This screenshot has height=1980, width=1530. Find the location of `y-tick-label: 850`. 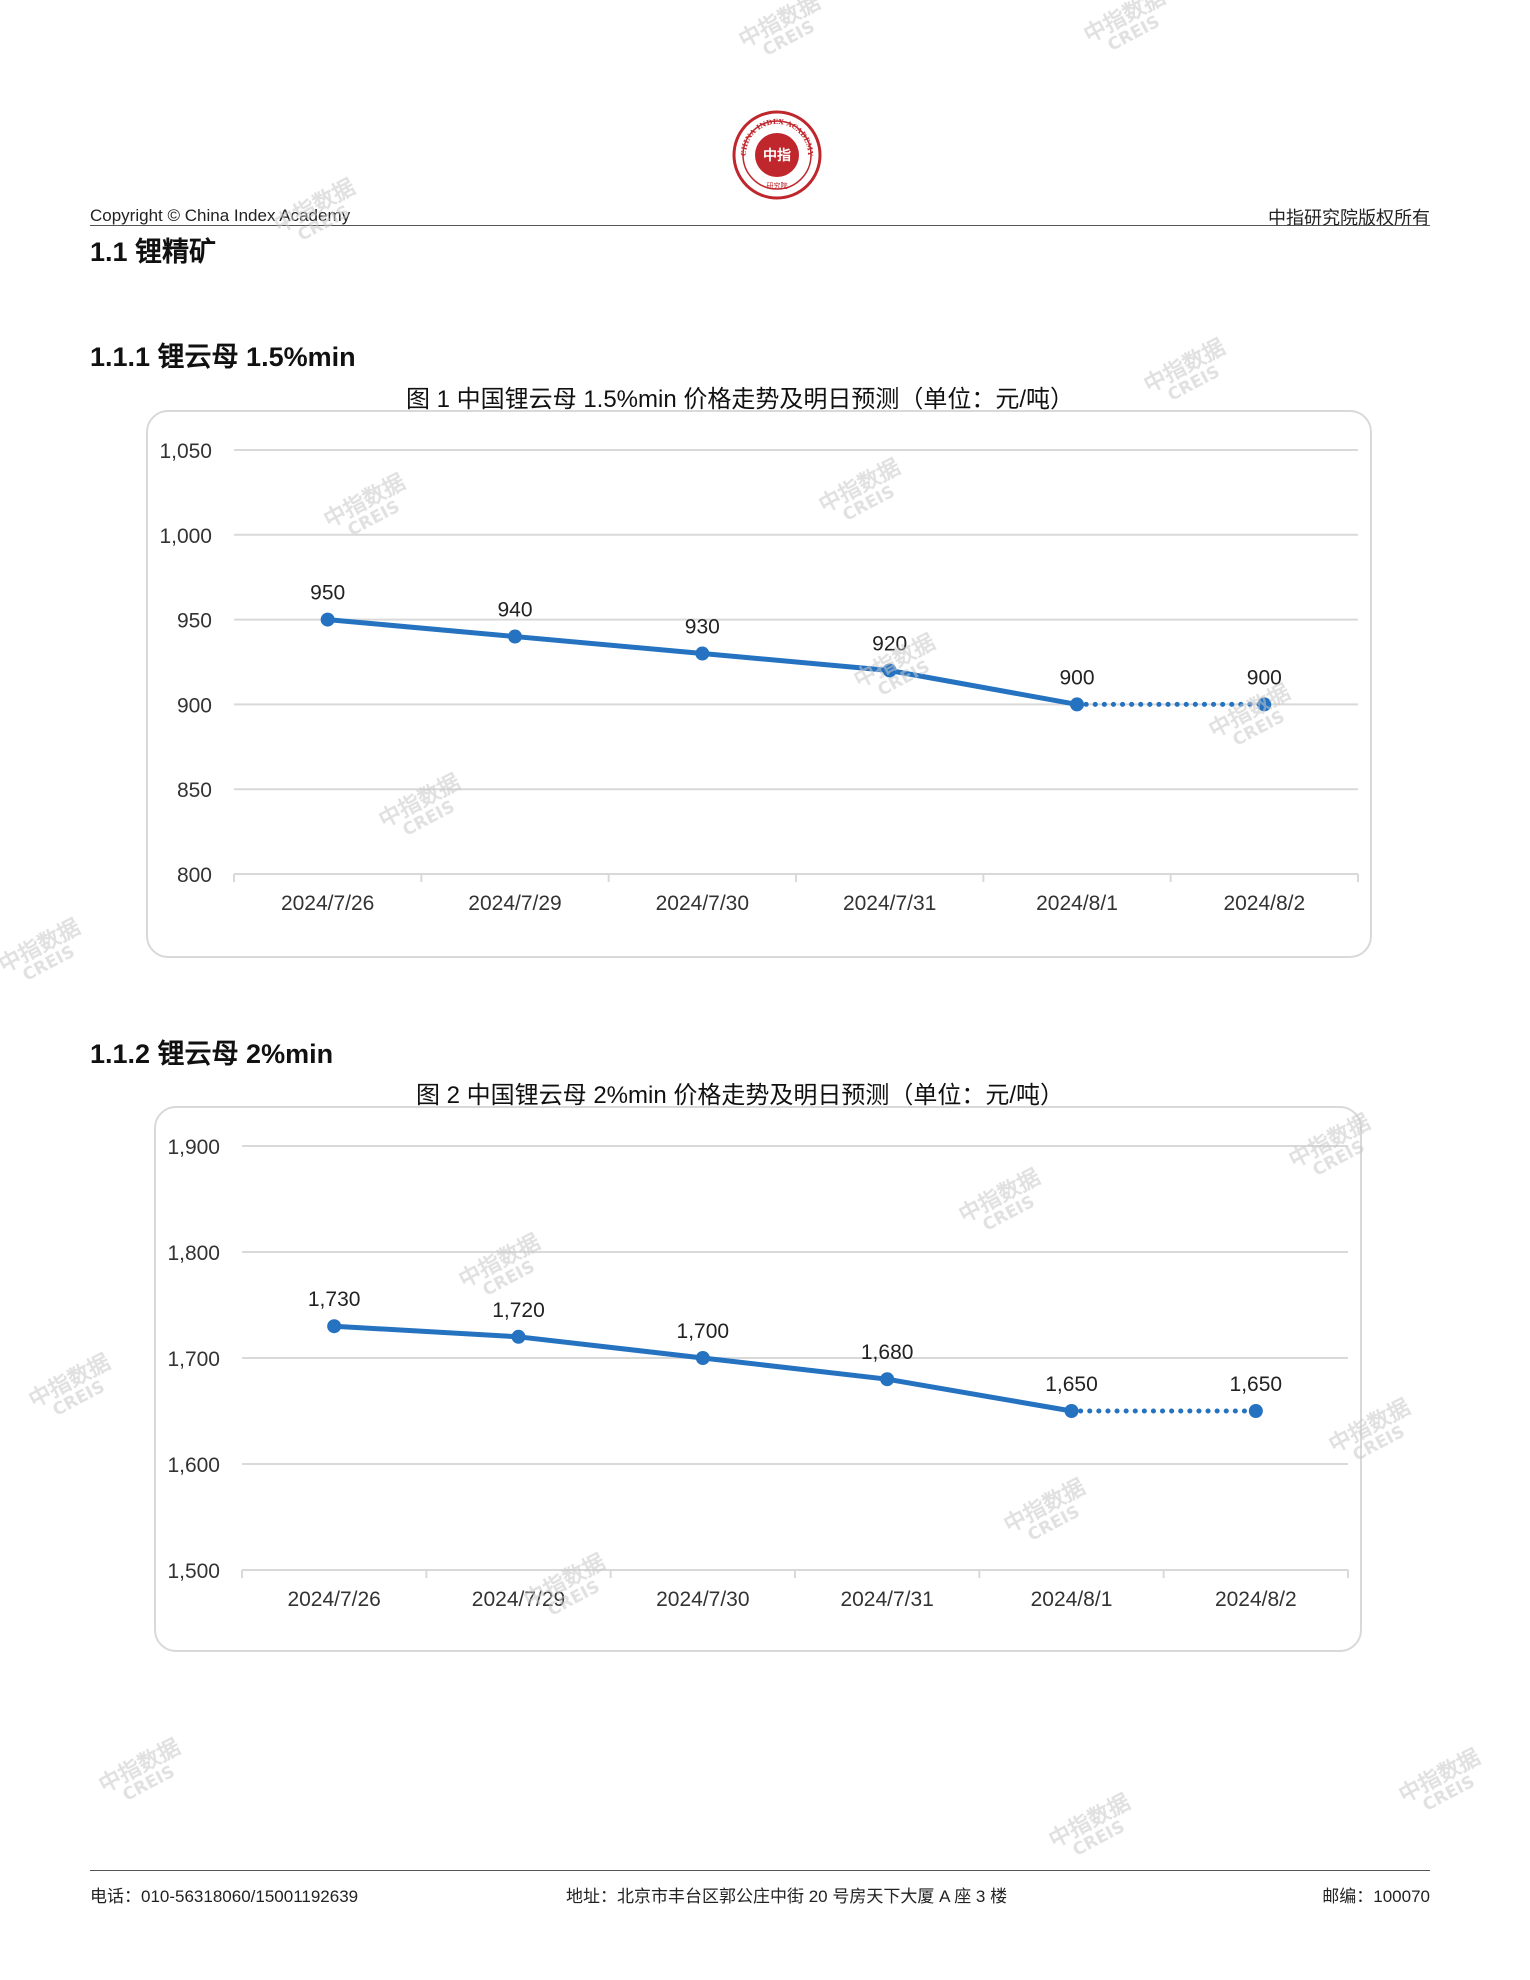

y-tick-label: 850 is located at coordinates (194, 790).